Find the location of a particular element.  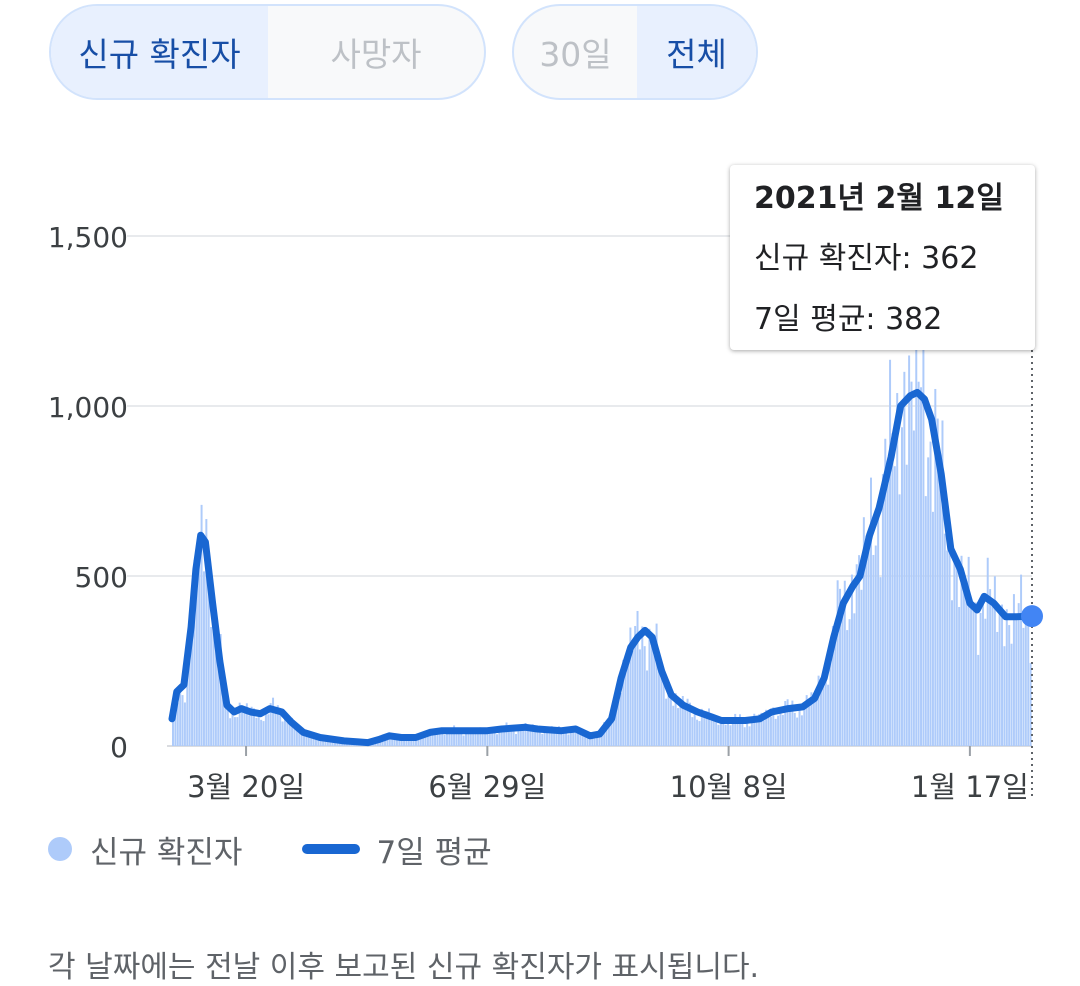

legend-new-cases-label: 신규 확진자 is located at coordinates (166, 852).